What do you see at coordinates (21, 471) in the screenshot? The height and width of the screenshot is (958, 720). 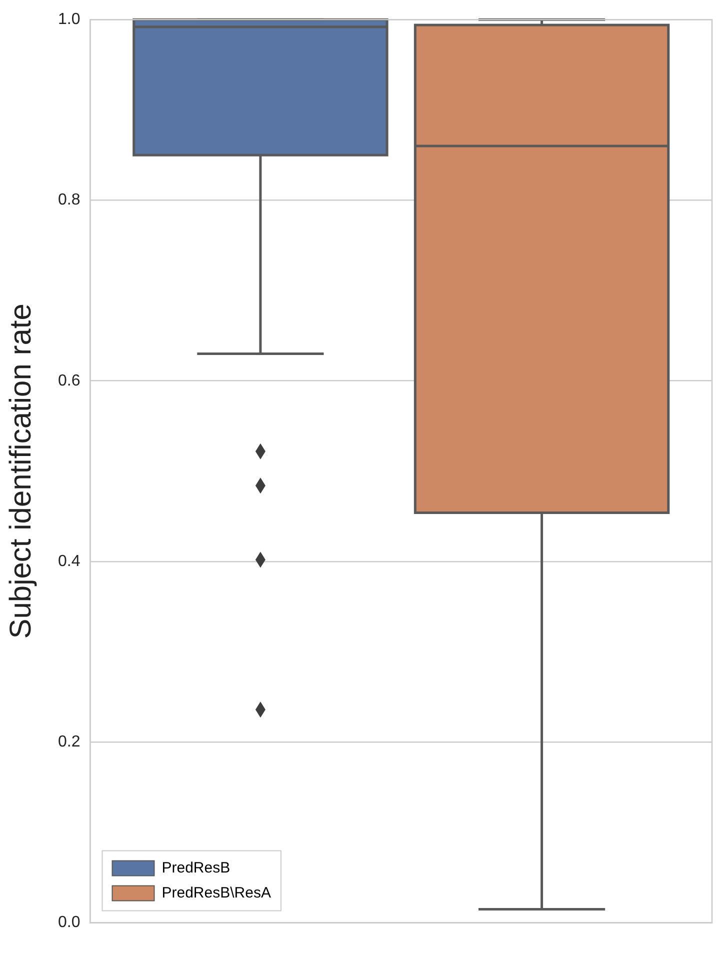 I see `y-axis-title: Subject identification rate` at bounding box center [21, 471].